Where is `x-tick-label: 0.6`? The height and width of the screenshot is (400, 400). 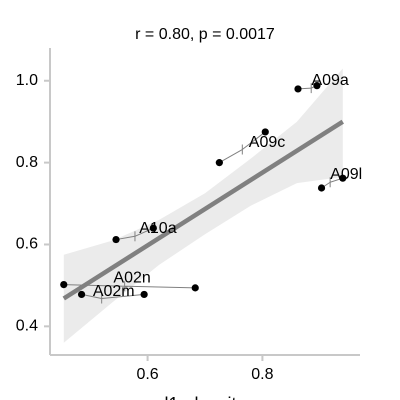 x-tick-label: 0.6 is located at coordinates (147, 374).